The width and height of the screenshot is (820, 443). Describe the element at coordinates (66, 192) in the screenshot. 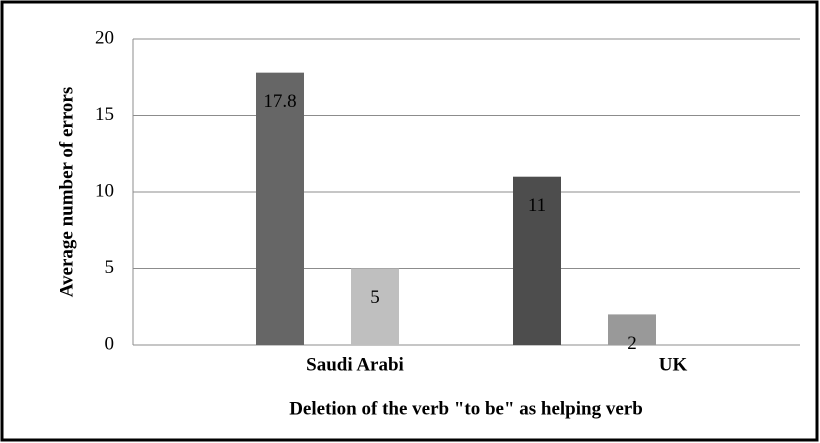

I see `y-axis-label: Average number of errors` at that location.